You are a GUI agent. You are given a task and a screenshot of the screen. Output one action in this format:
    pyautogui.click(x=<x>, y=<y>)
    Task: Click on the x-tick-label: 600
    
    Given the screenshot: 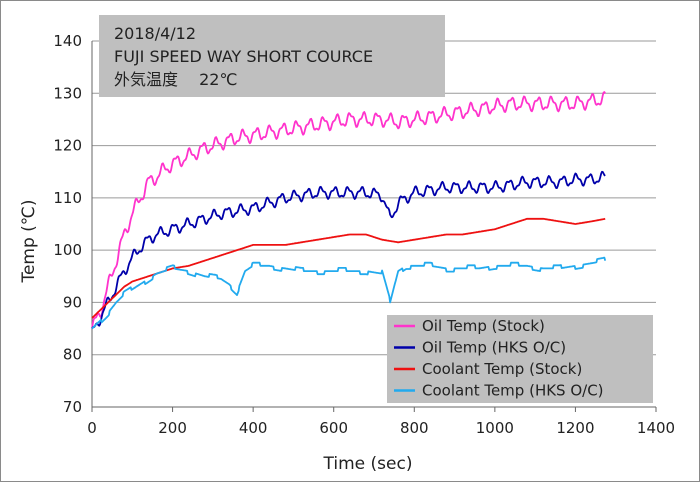 What is the action you would take?
    pyautogui.click(x=333, y=428)
    